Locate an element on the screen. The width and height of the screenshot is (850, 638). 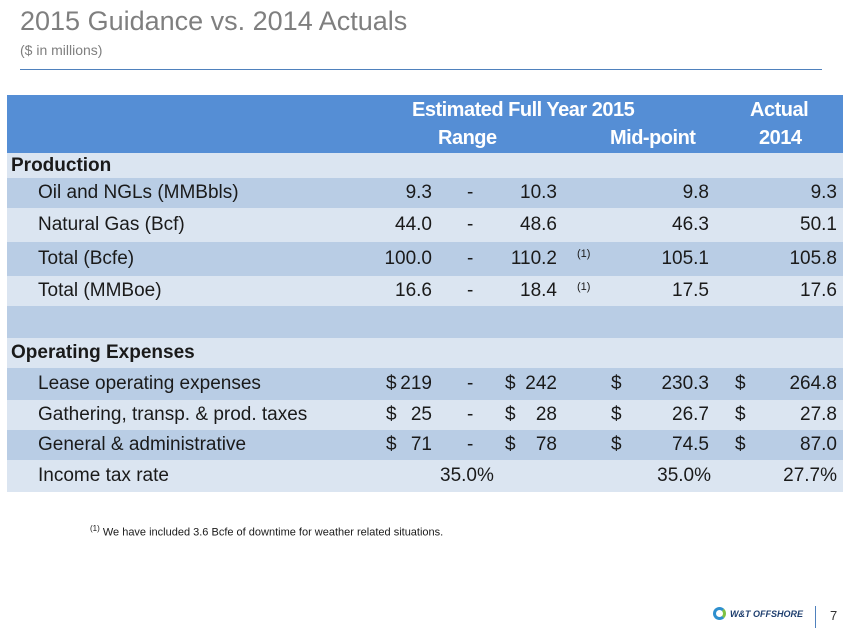
midpoint-value: 74.5 is located at coordinates (690, 444).